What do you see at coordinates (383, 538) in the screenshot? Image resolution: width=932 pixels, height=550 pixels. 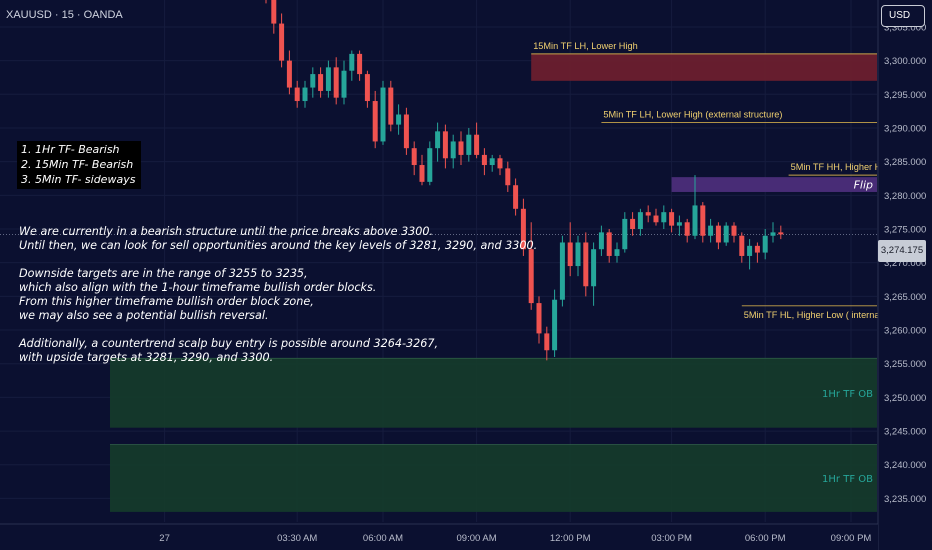 I see `time-tick-label: 06:00 AM` at bounding box center [383, 538].